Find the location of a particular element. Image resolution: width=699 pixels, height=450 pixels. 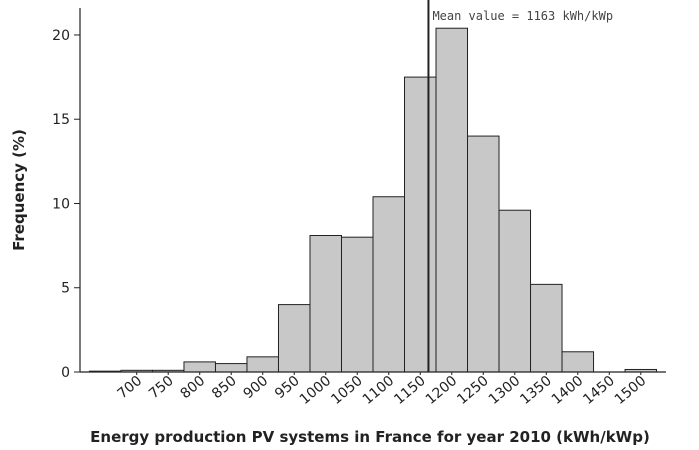

y-tick-label: 20 is located at coordinates (61, 36).